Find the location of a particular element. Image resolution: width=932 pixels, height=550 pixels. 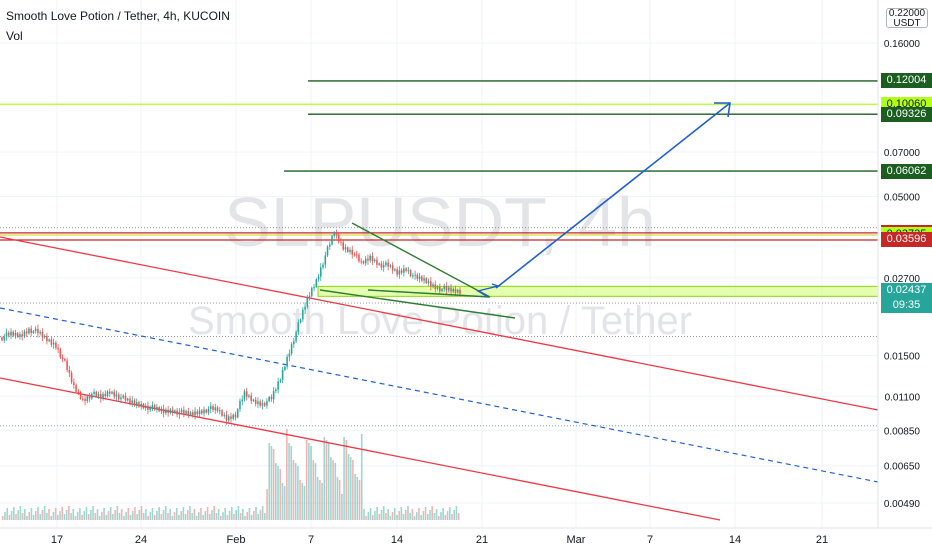

currency-selector: 0.22000 USDT is located at coordinates (907, 18).